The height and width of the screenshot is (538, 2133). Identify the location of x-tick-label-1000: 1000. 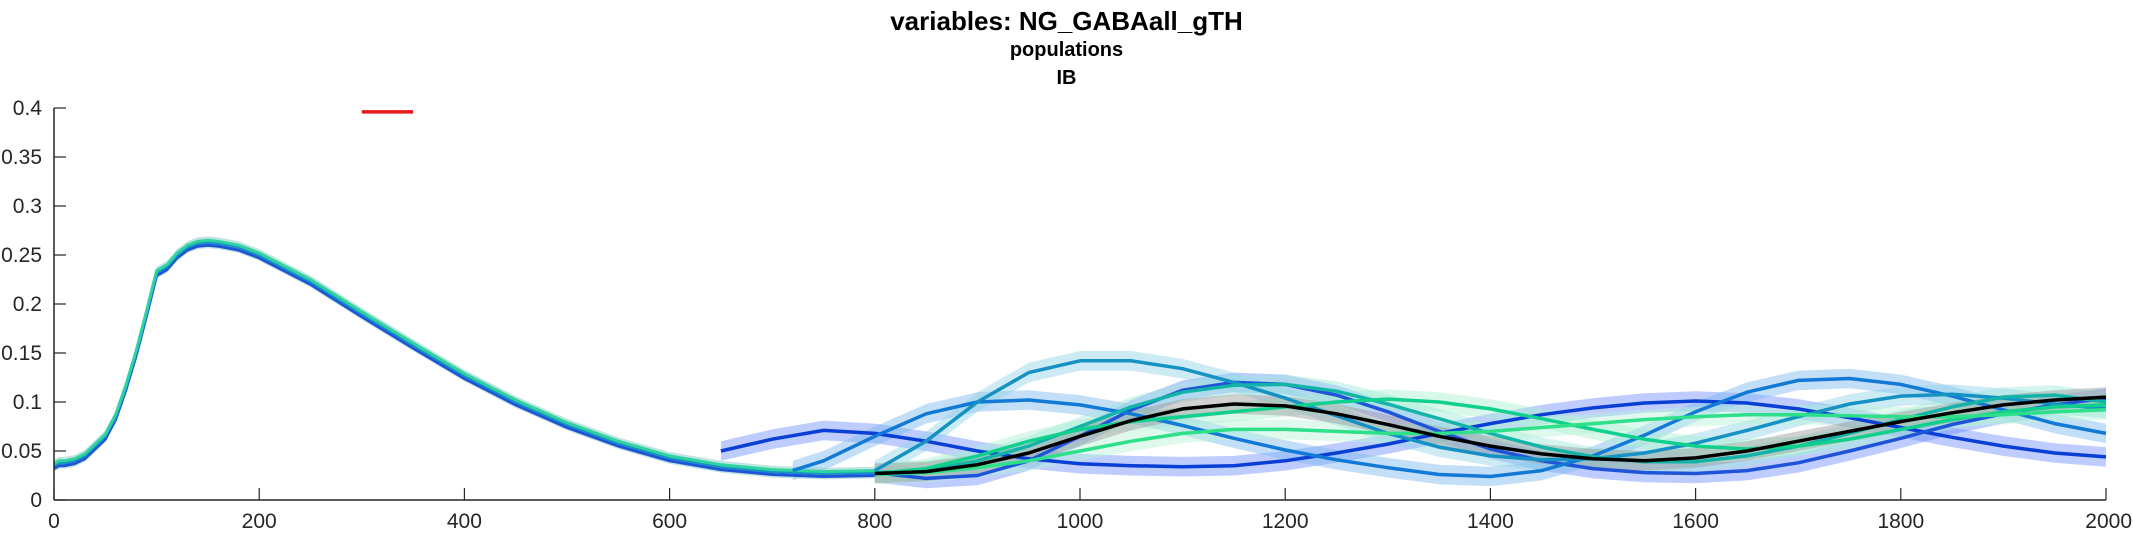
(1080, 521).